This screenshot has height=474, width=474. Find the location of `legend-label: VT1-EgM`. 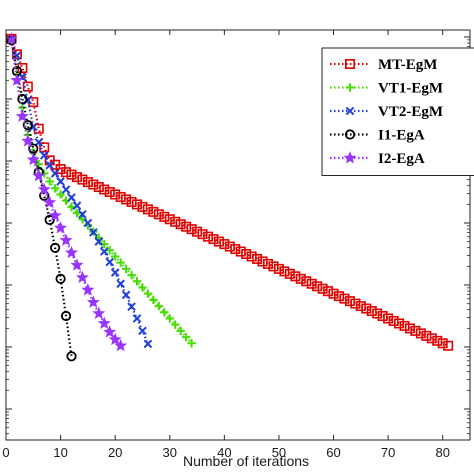

legend-label: VT1-EgM is located at coordinates (410, 89).